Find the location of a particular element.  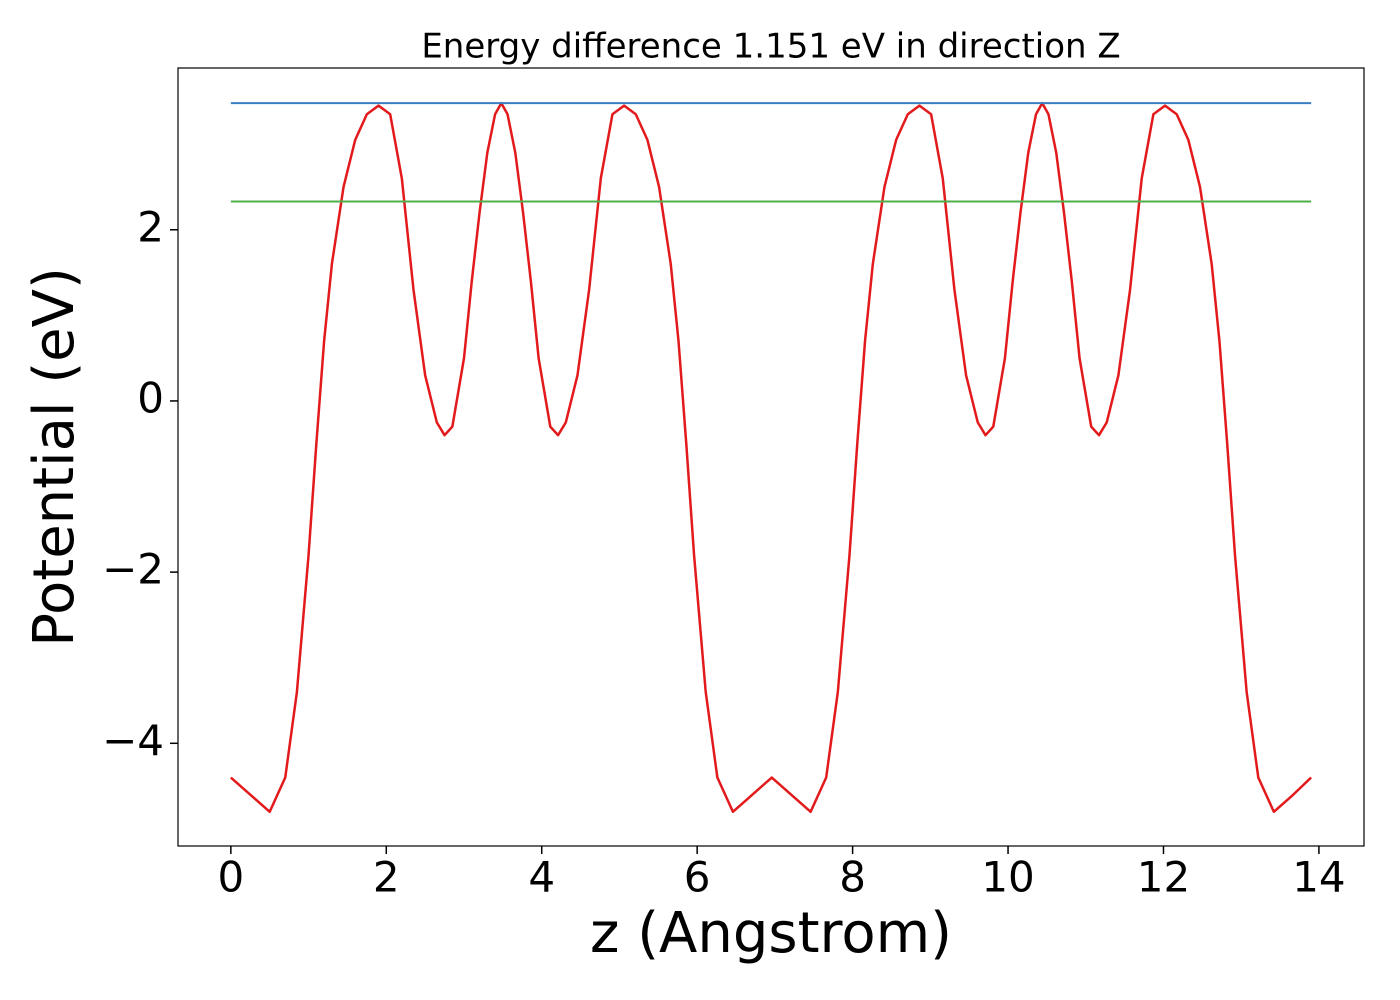

x-tick-label: 12 is located at coordinates (1163, 877).